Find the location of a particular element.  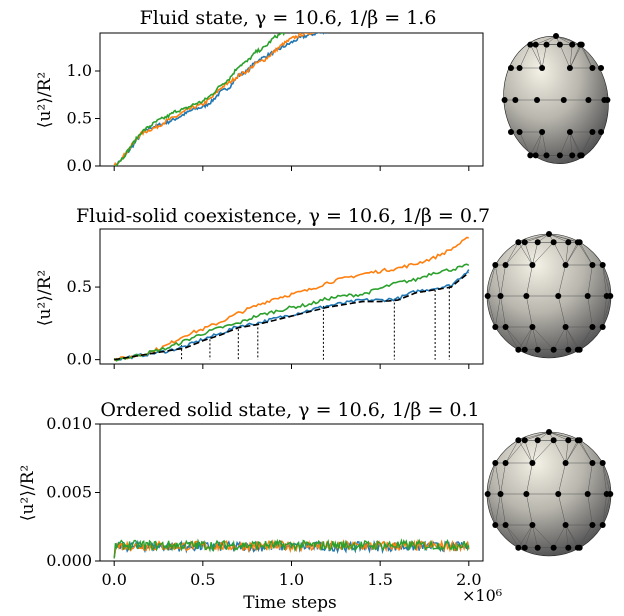

series-lines is located at coordinates (220, 99).